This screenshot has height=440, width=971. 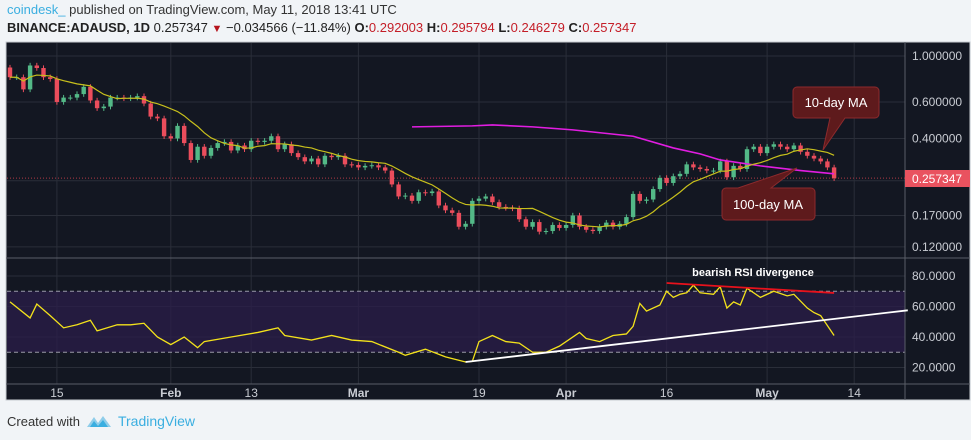 What do you see at coordinates (43, 421) in the screenshot?
I see `created-with-label: Created with` at bounding box center [43, 421].